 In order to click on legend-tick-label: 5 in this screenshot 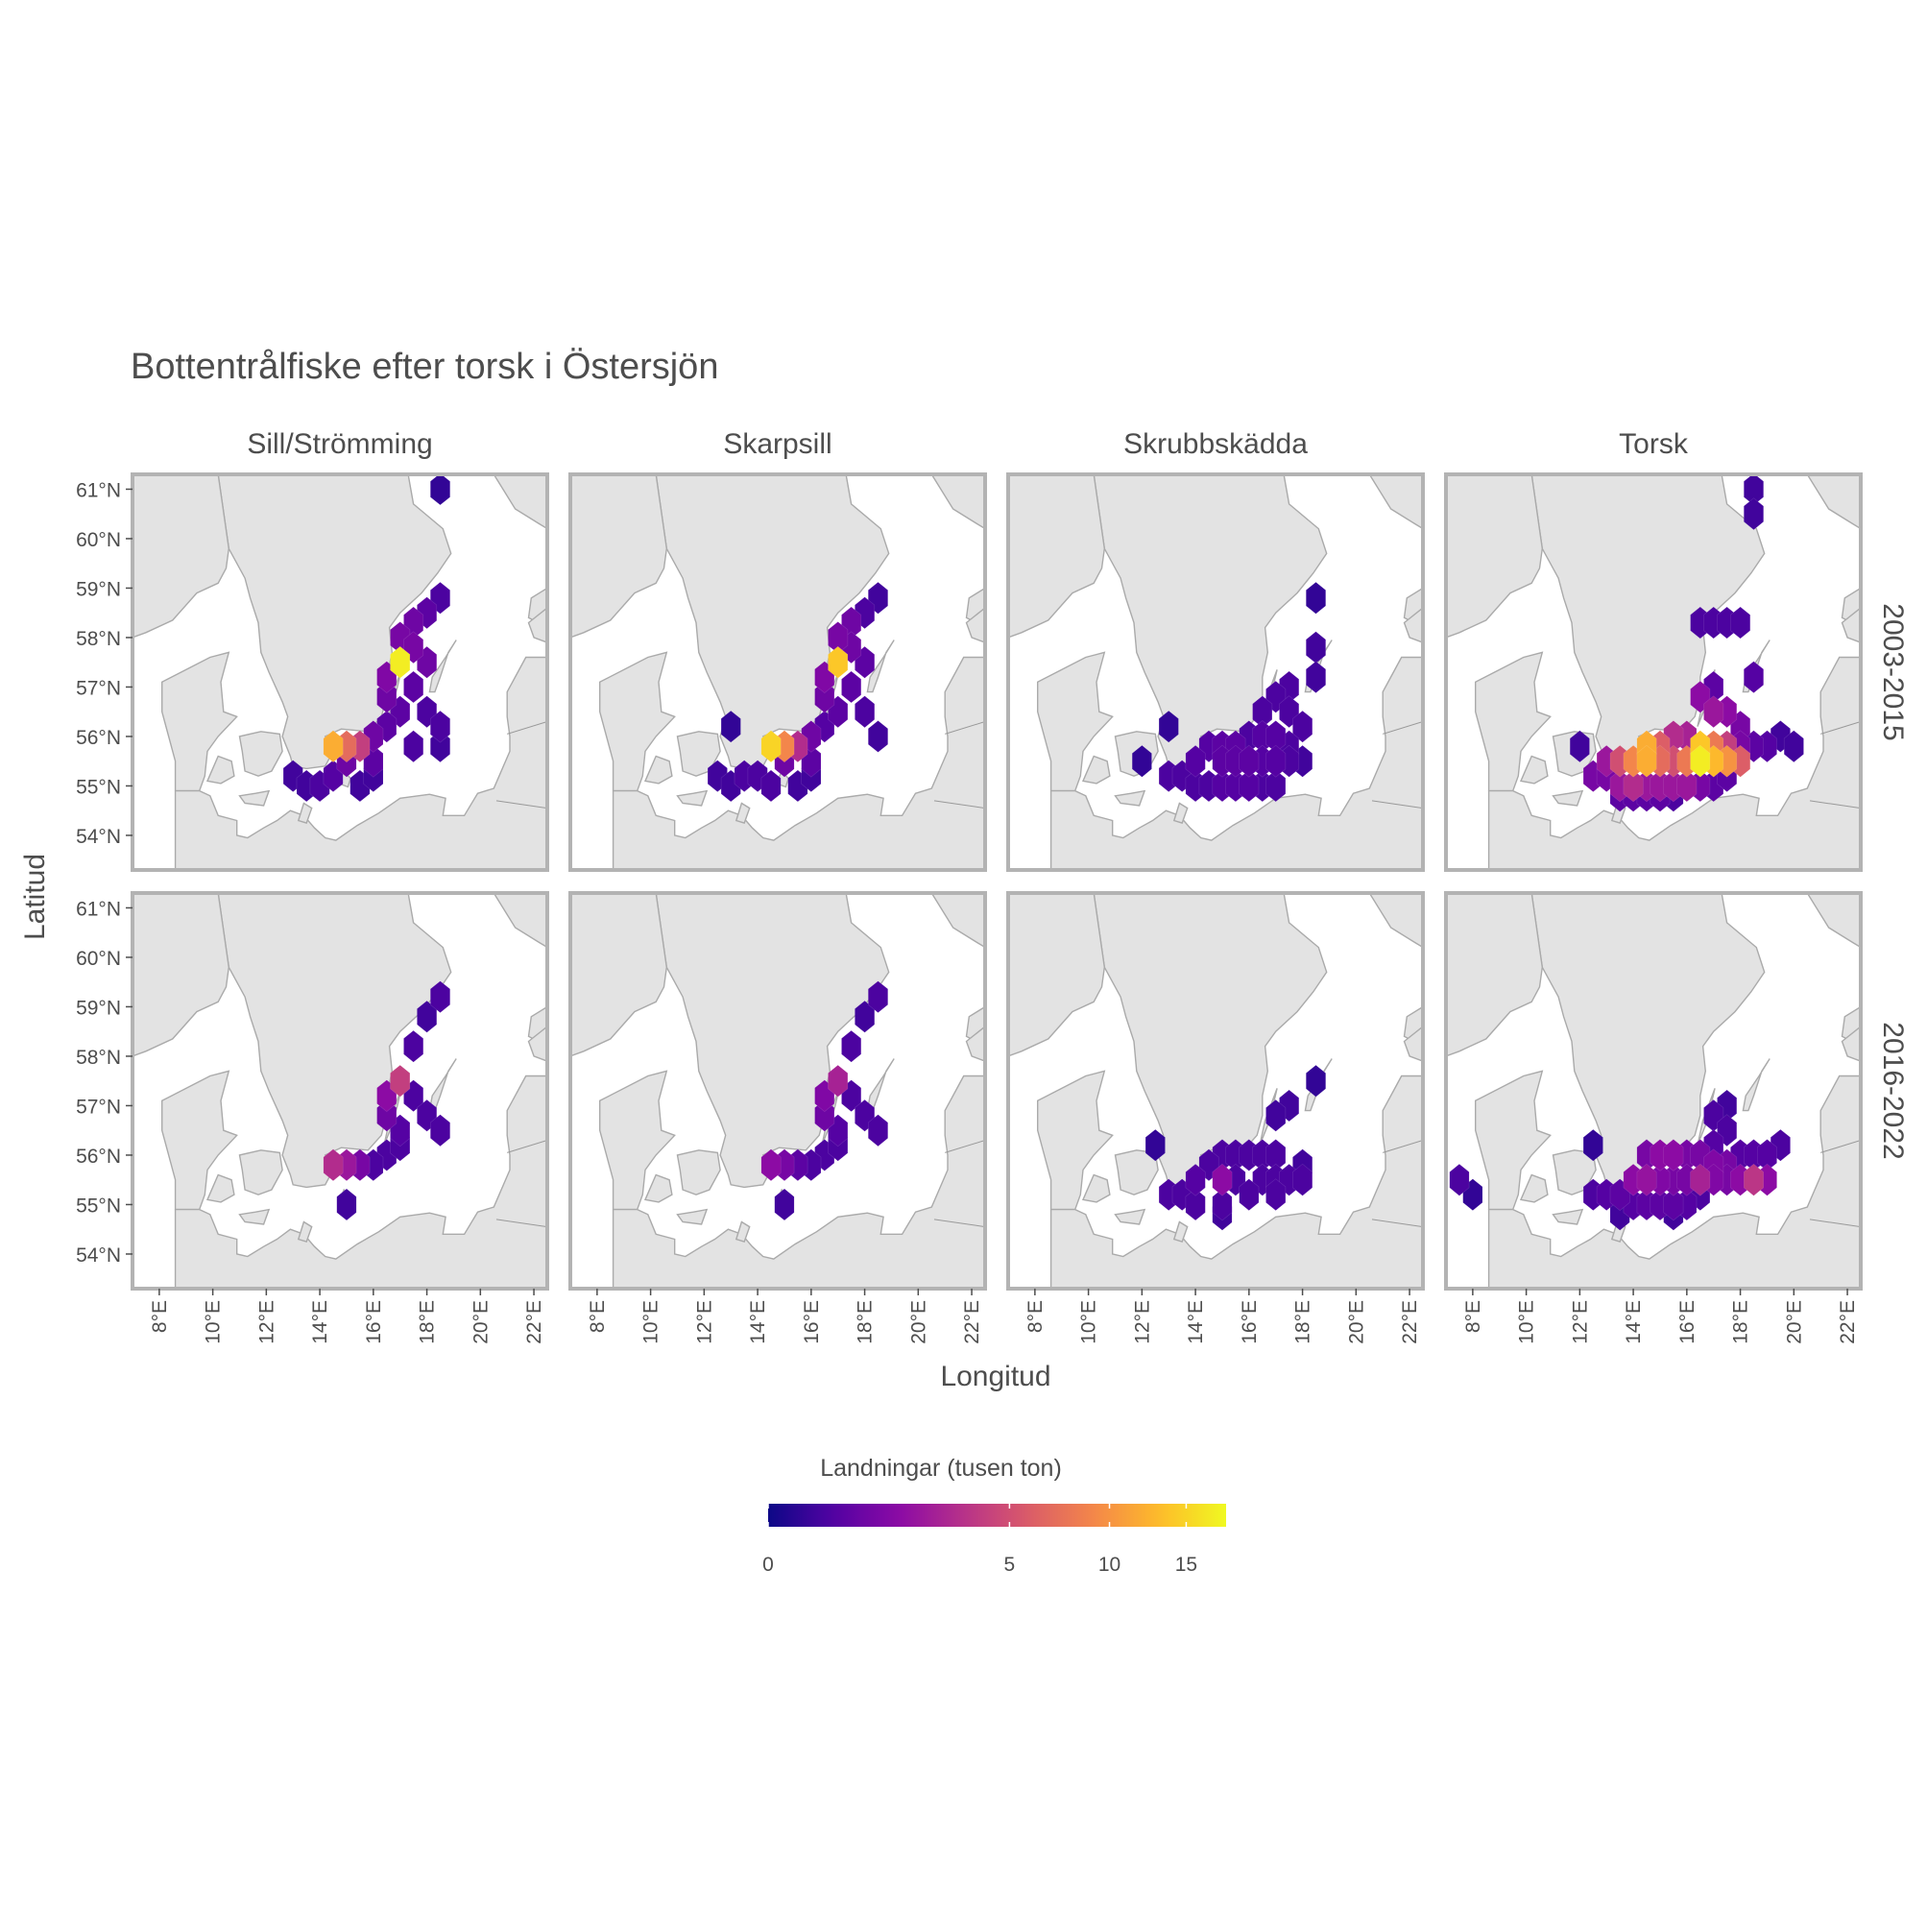, I will do `click(1010, 1565)`.